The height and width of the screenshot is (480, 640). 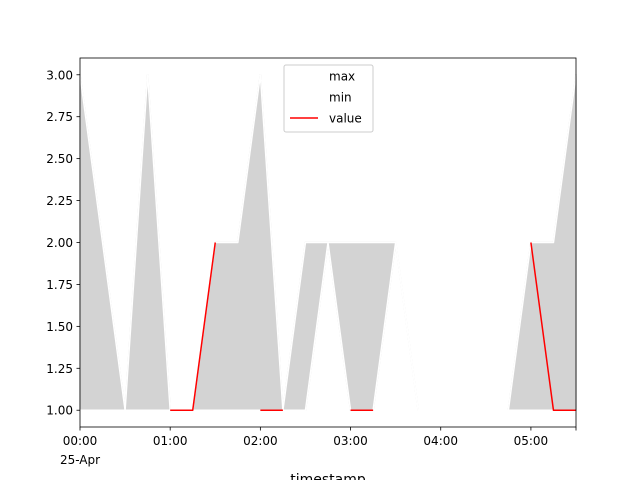 I want to click on x-axis-label: timestamp, so click(x=328, y=476).